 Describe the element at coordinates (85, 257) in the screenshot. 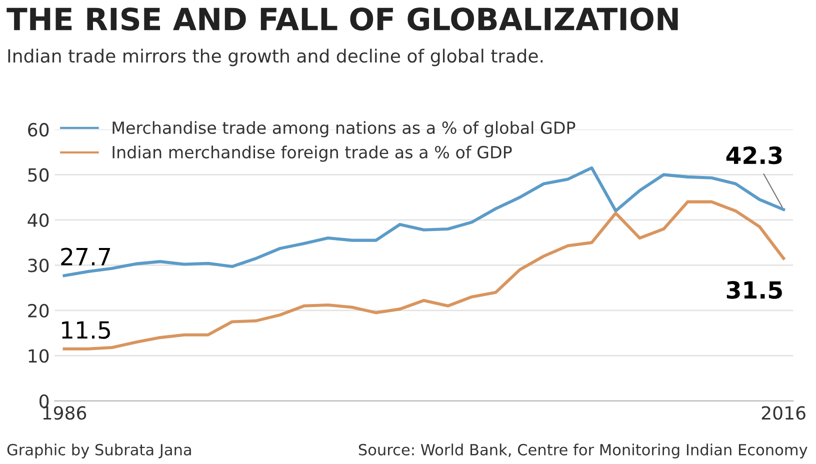

I see `data-label: 27.7` at that location.